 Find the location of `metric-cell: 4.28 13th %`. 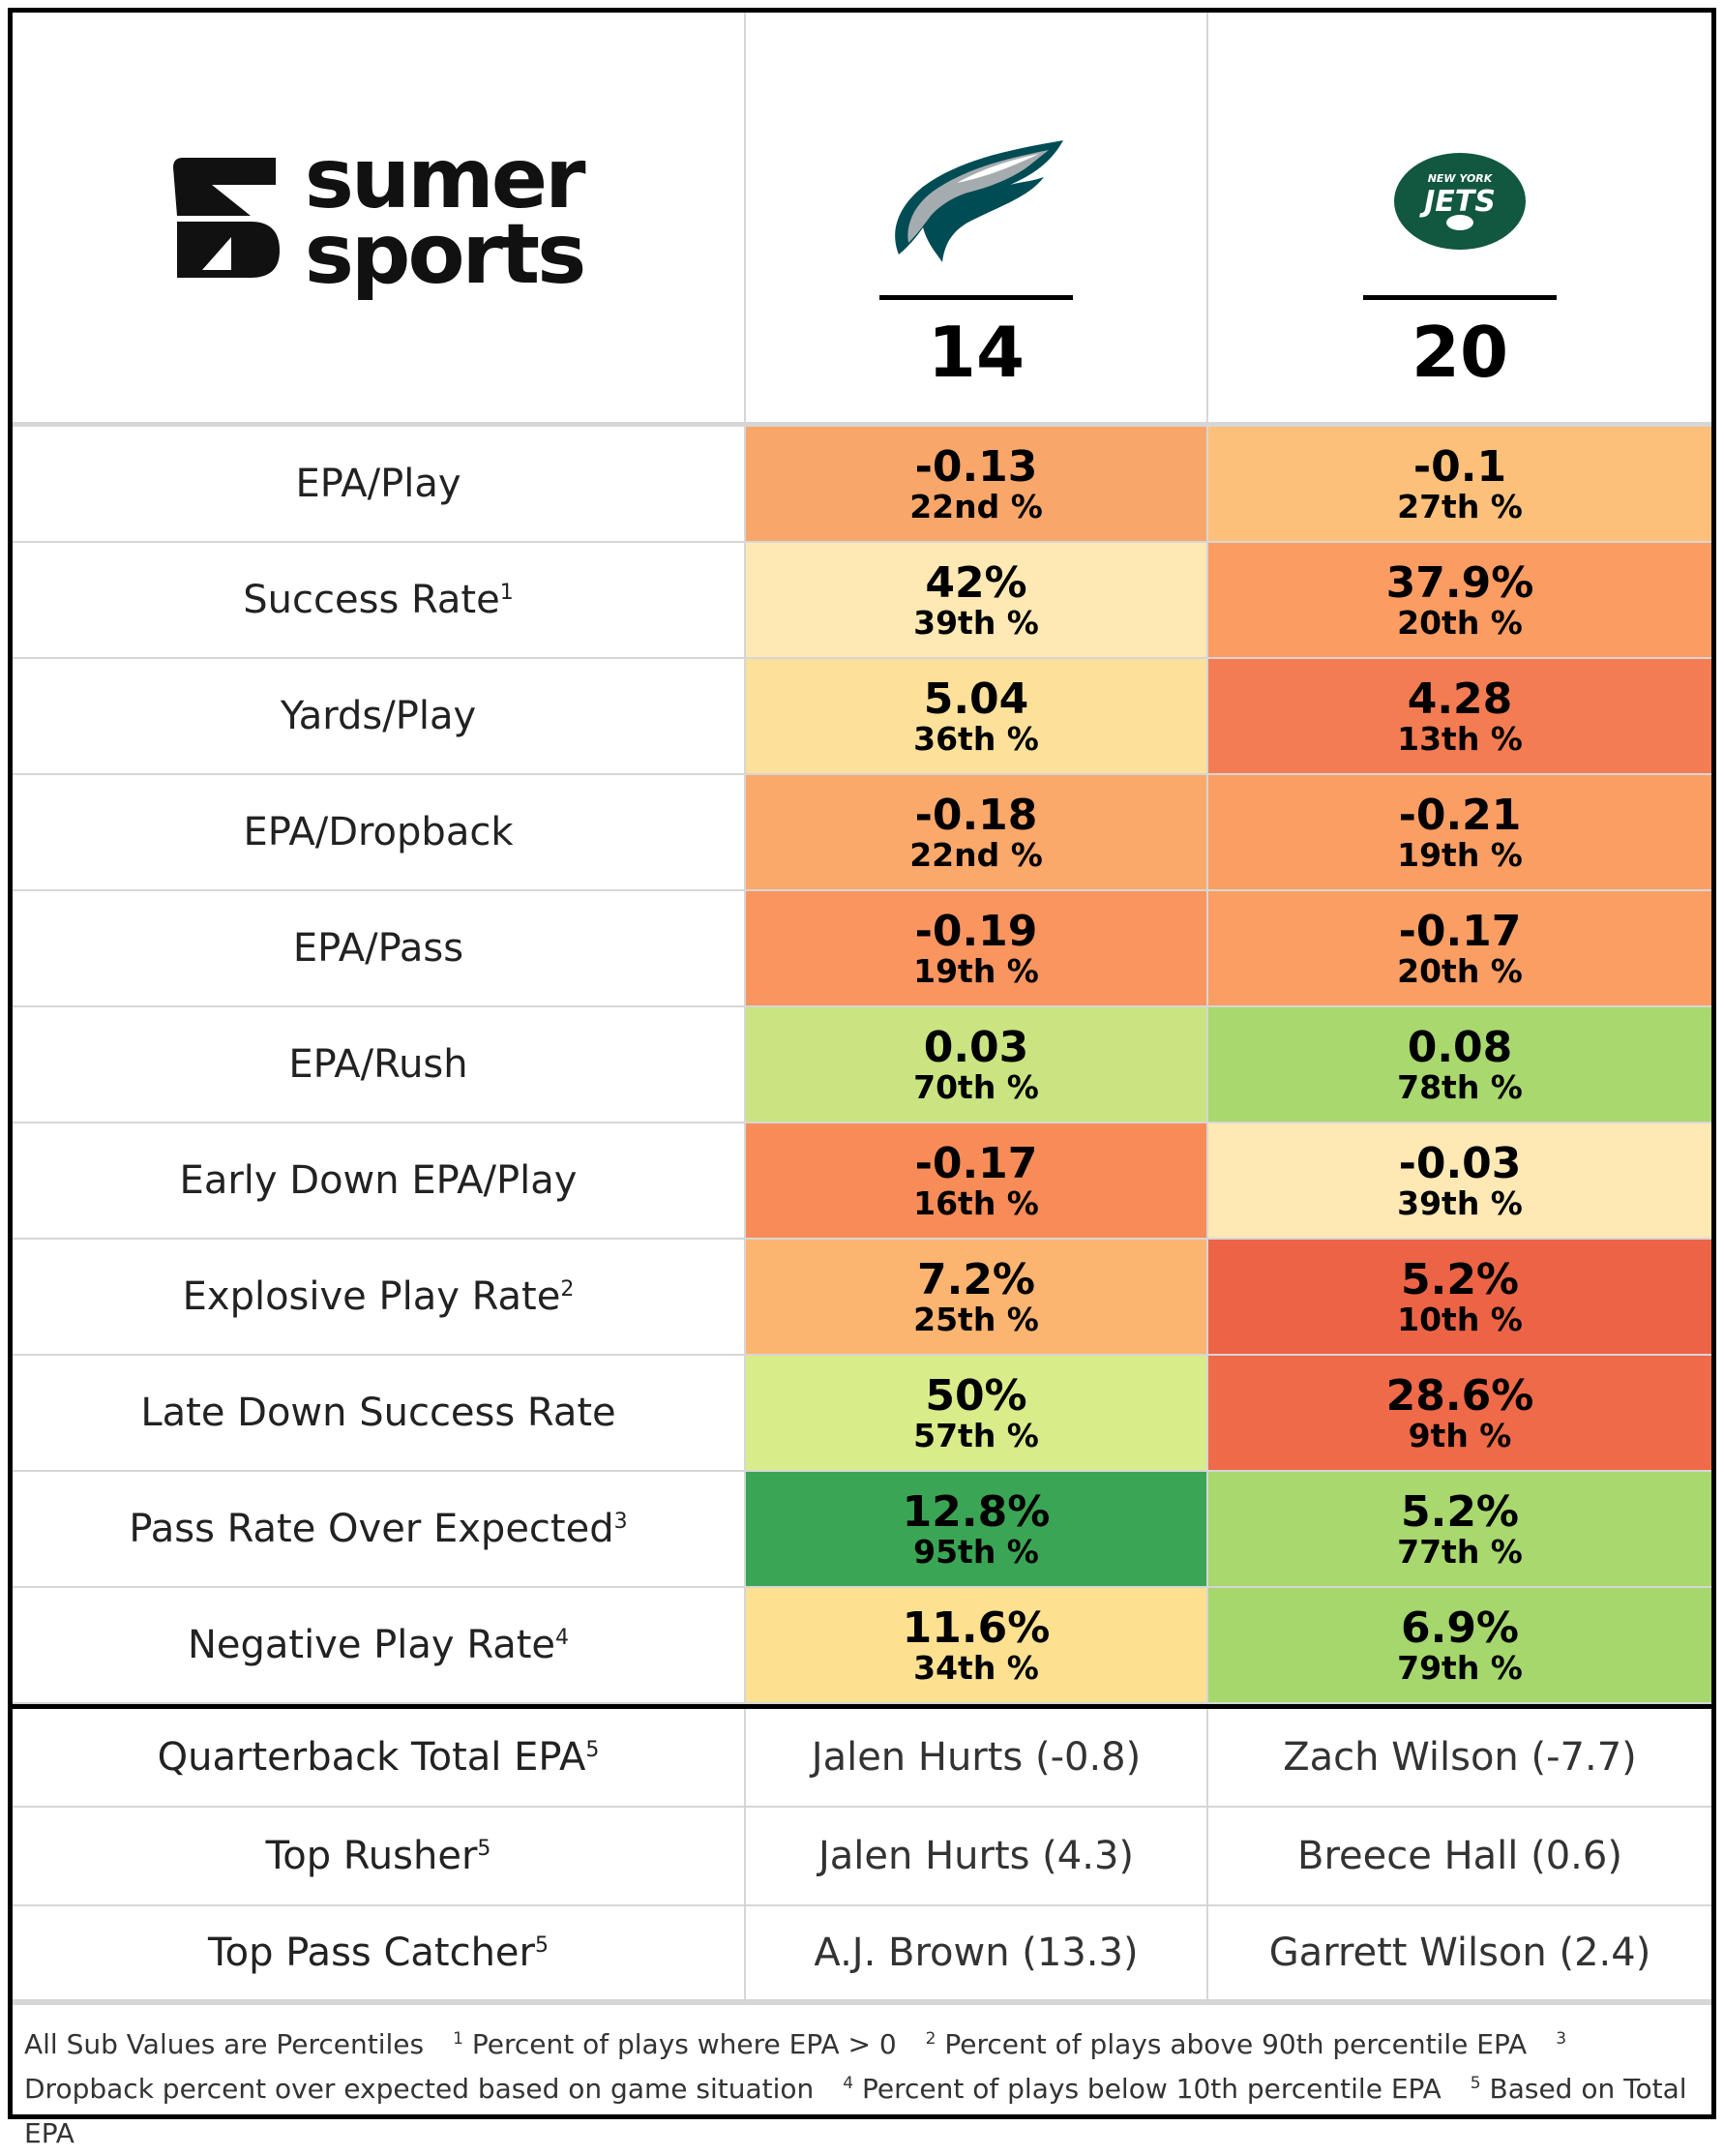

metric-cell: 4.28 13th % is located at coordinates (1458, 716).